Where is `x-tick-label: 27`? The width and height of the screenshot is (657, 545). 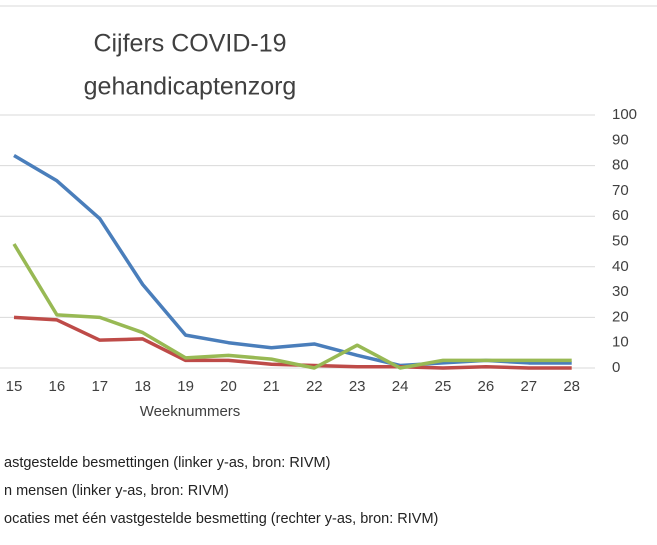
x-tick-label: 27 is located at coordinates (528, 386).